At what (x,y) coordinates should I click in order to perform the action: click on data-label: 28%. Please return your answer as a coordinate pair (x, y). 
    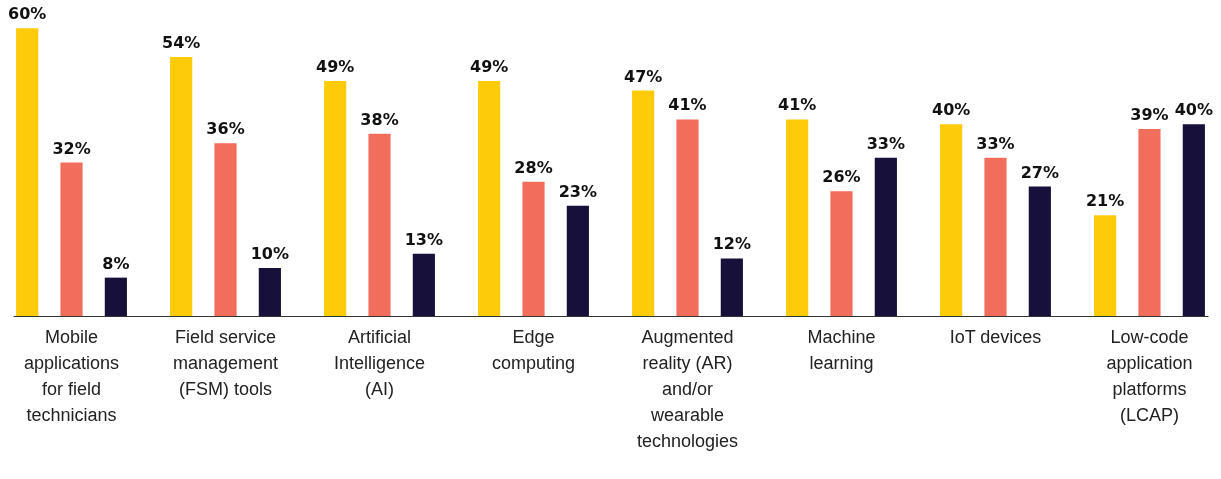
    Looking at the image, I should click on (533, 167).